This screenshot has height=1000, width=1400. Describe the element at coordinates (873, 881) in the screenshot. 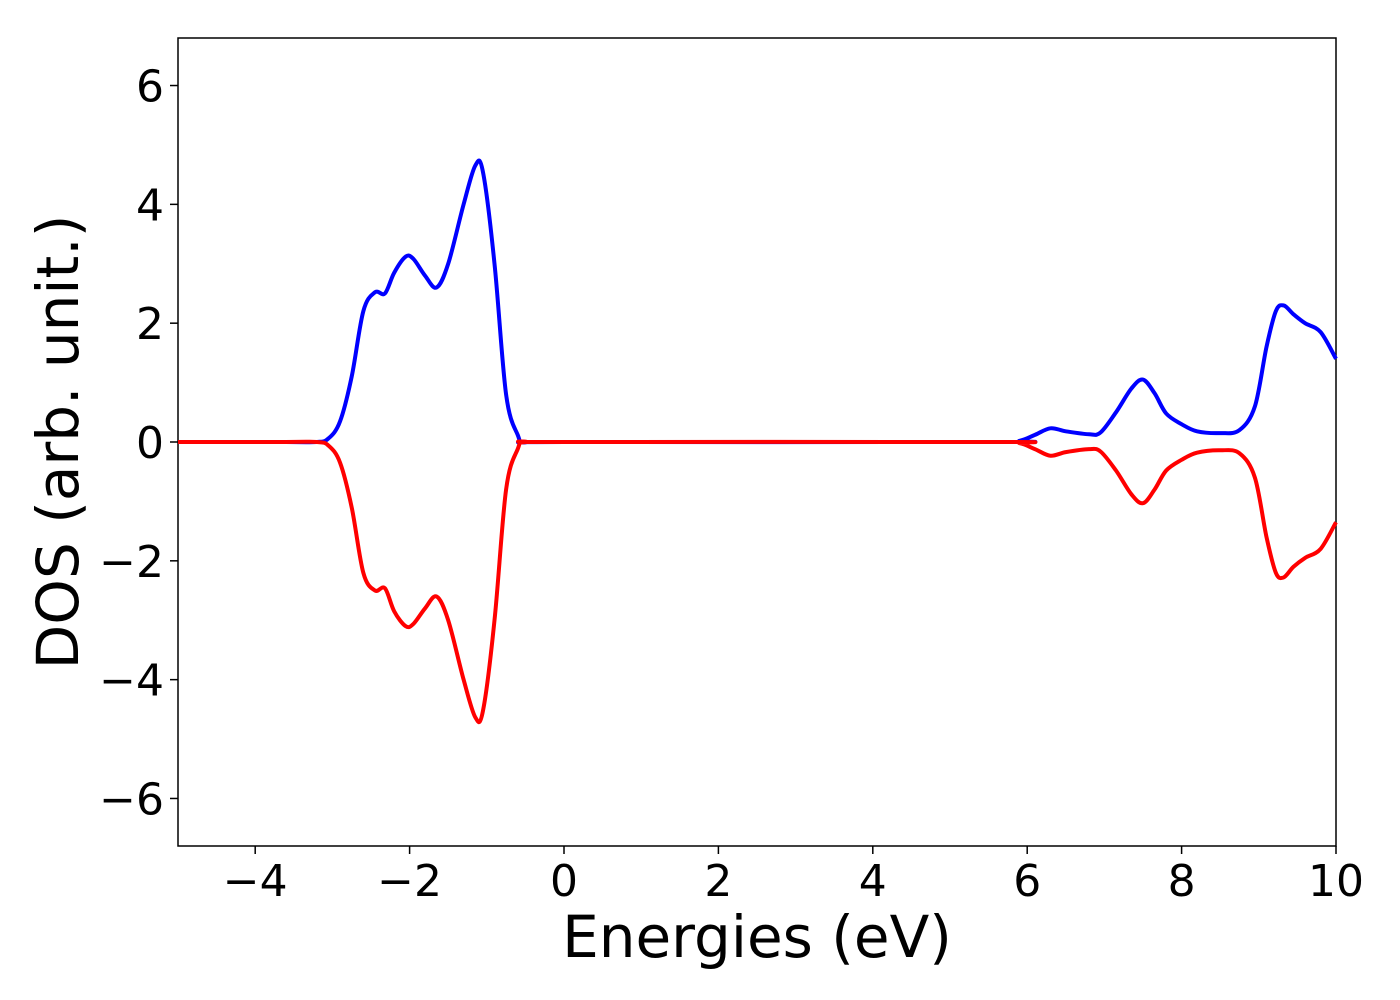

I see `x-tick-label: 4` at that location.